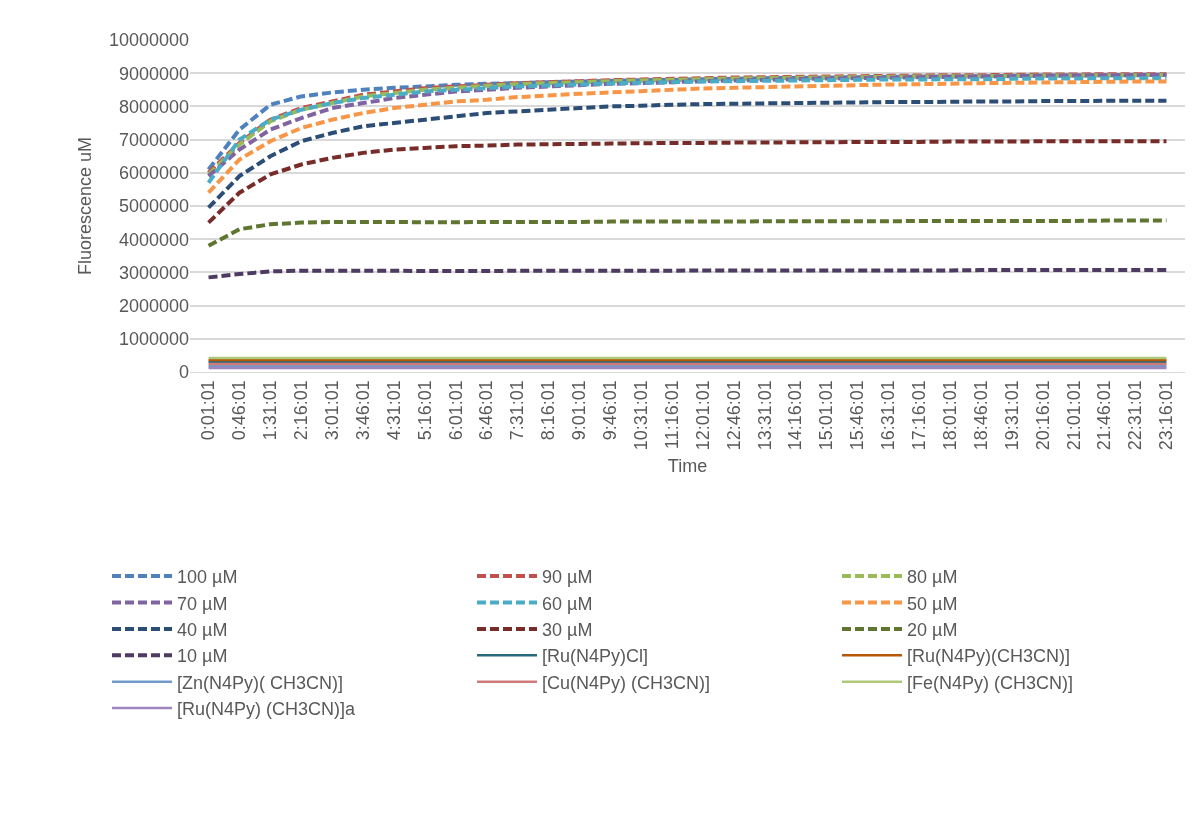 The width and height of the screenshot is (1202, 822). Describe the element at coordinates (393, 410) in the screenshot. I see `x-tick-label: 4:31:01` at that location.